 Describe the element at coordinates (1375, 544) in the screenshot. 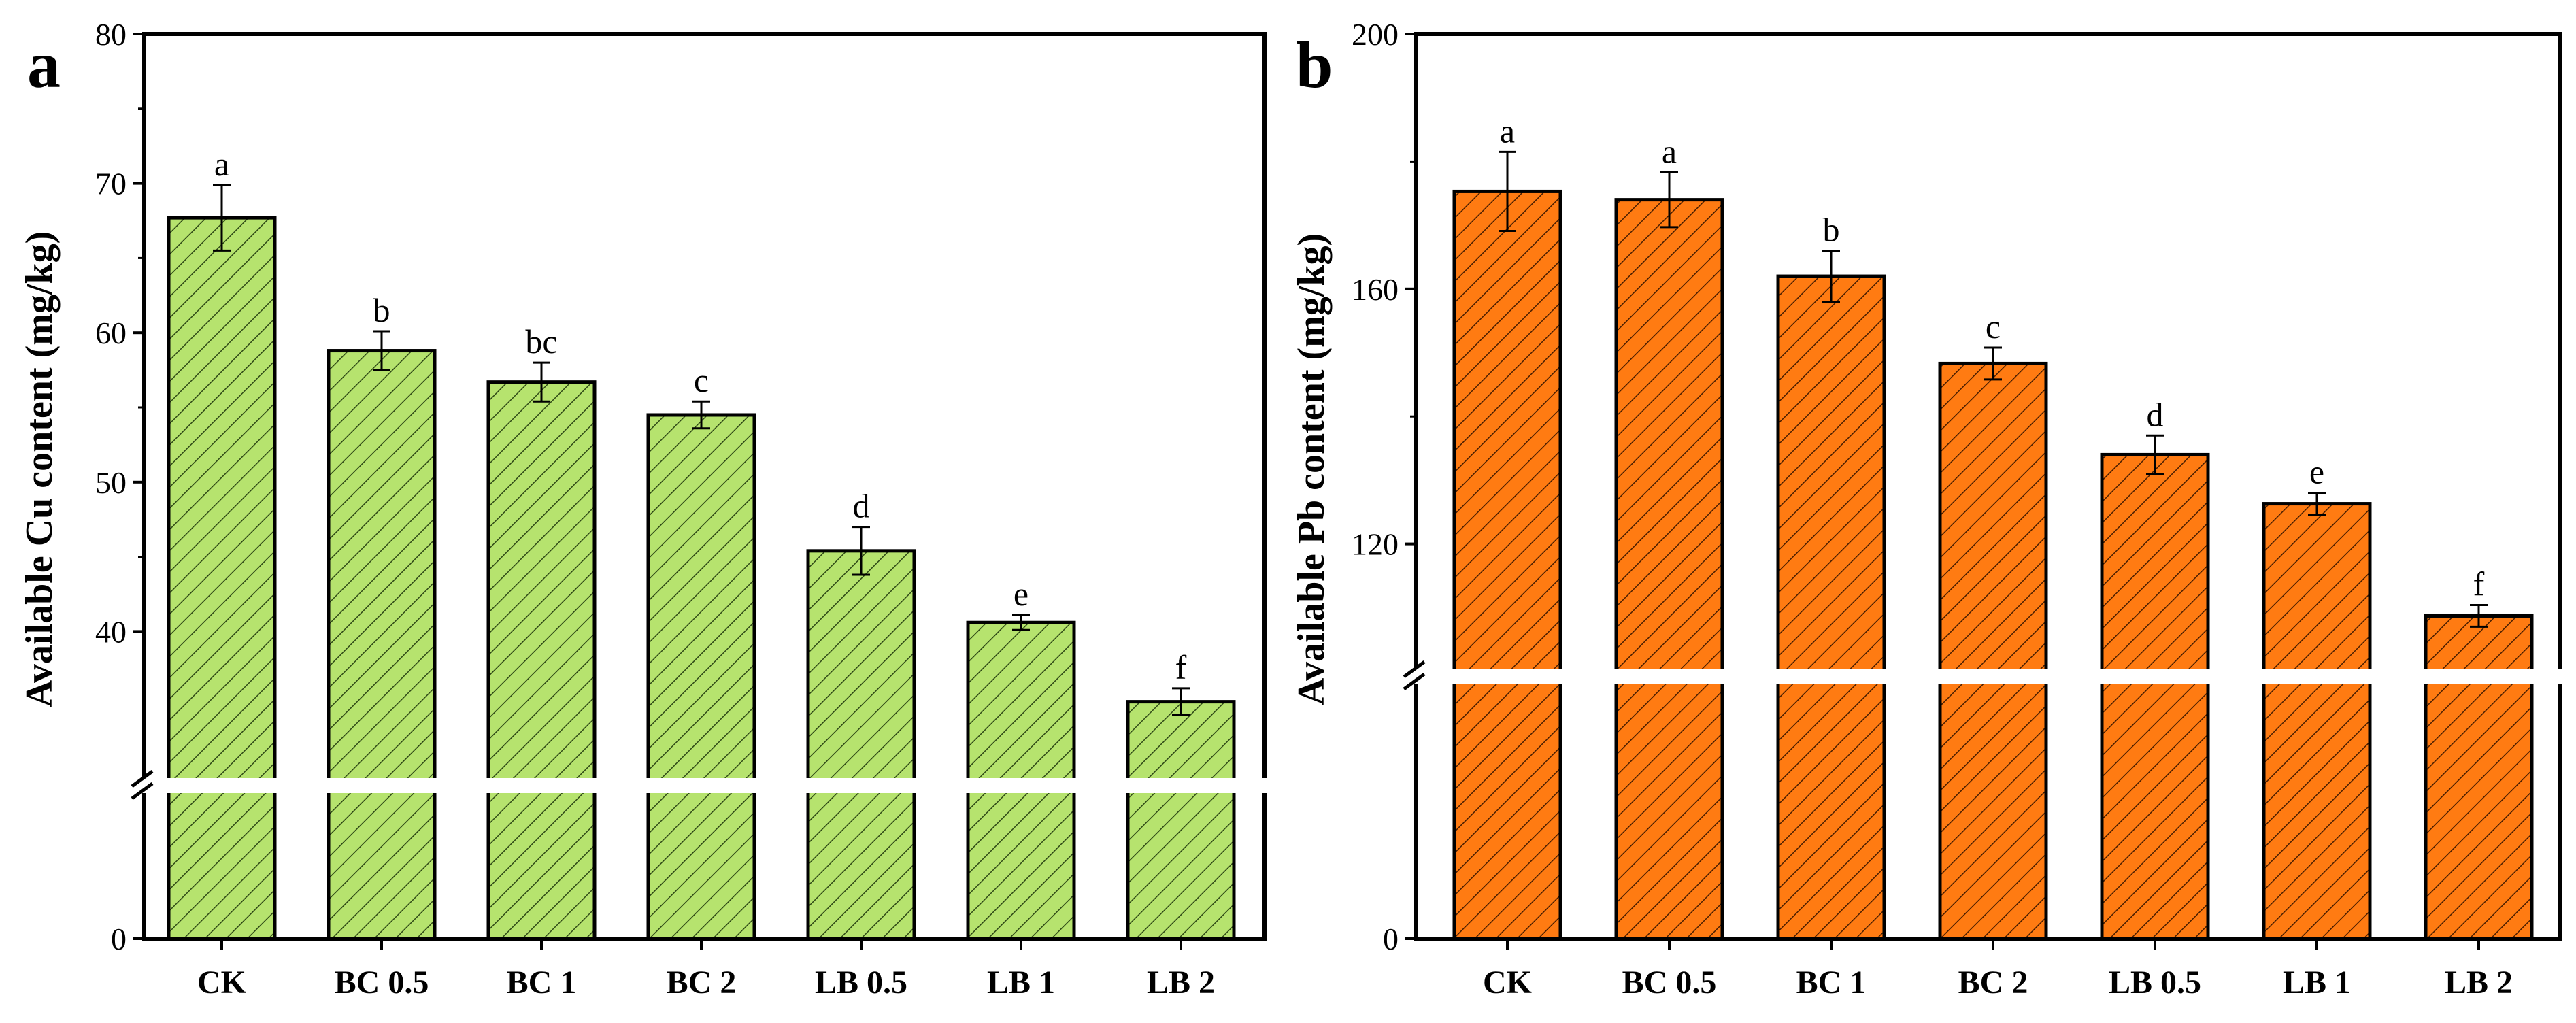

I see `y-tick-label: 120` at that location.